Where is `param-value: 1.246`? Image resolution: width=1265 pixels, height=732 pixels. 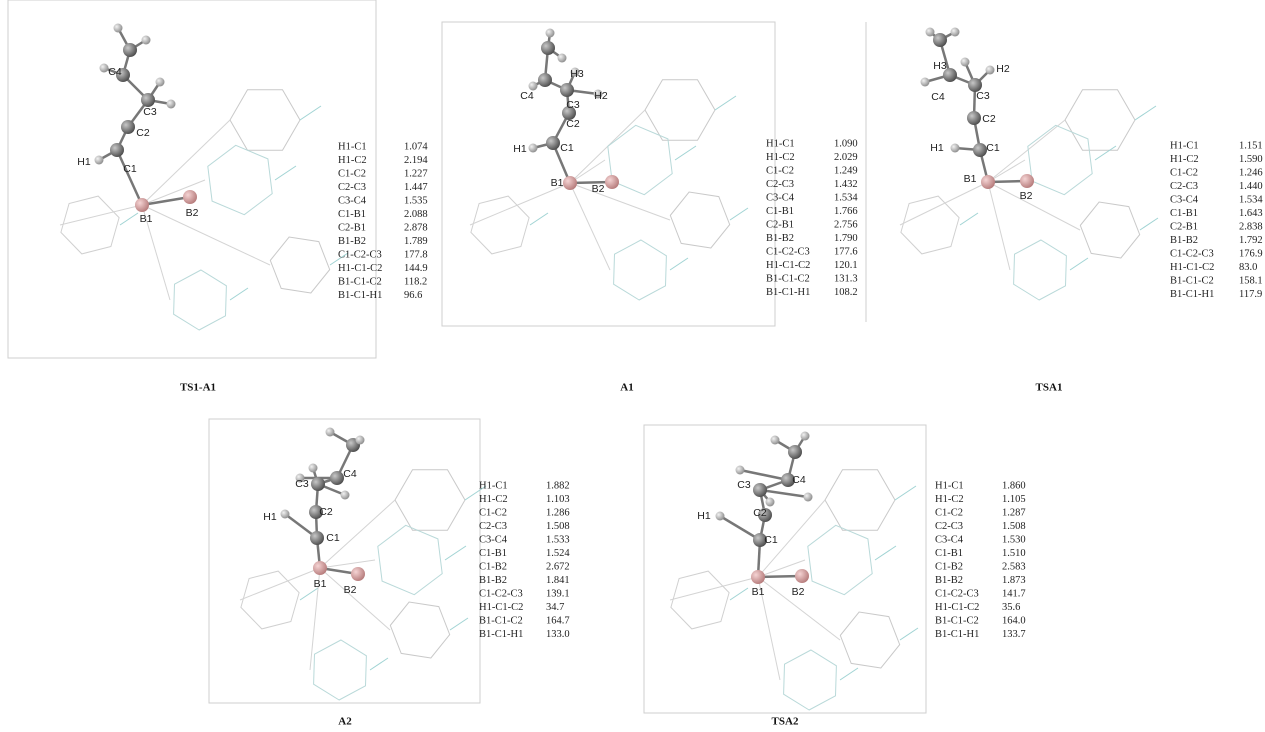 param-value: 1.246 is located at coordinates (1251, 172).